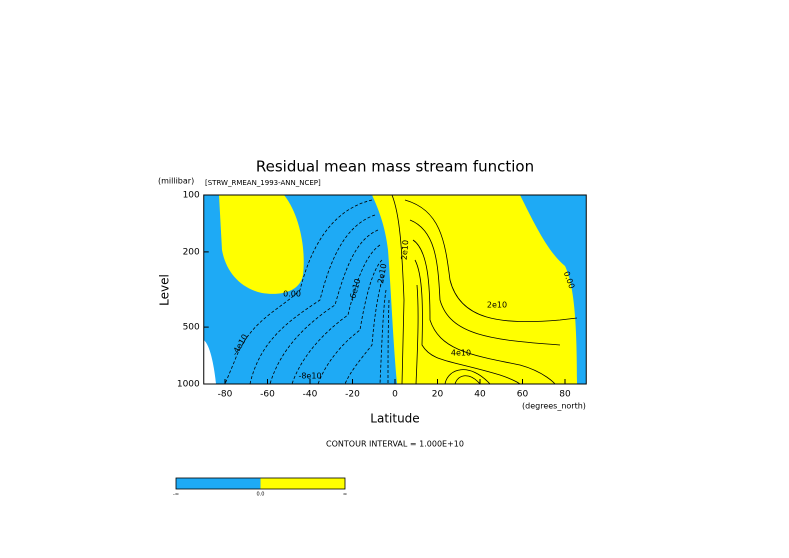  I want to click on contour-label: 4e10, so click(461, 353).